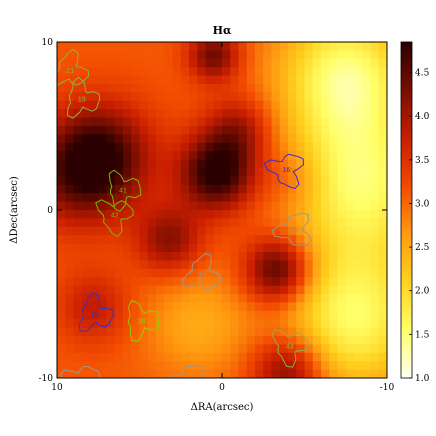  I want to click on x-axis-label: ΔRA(arcsec), so click(222, 407).